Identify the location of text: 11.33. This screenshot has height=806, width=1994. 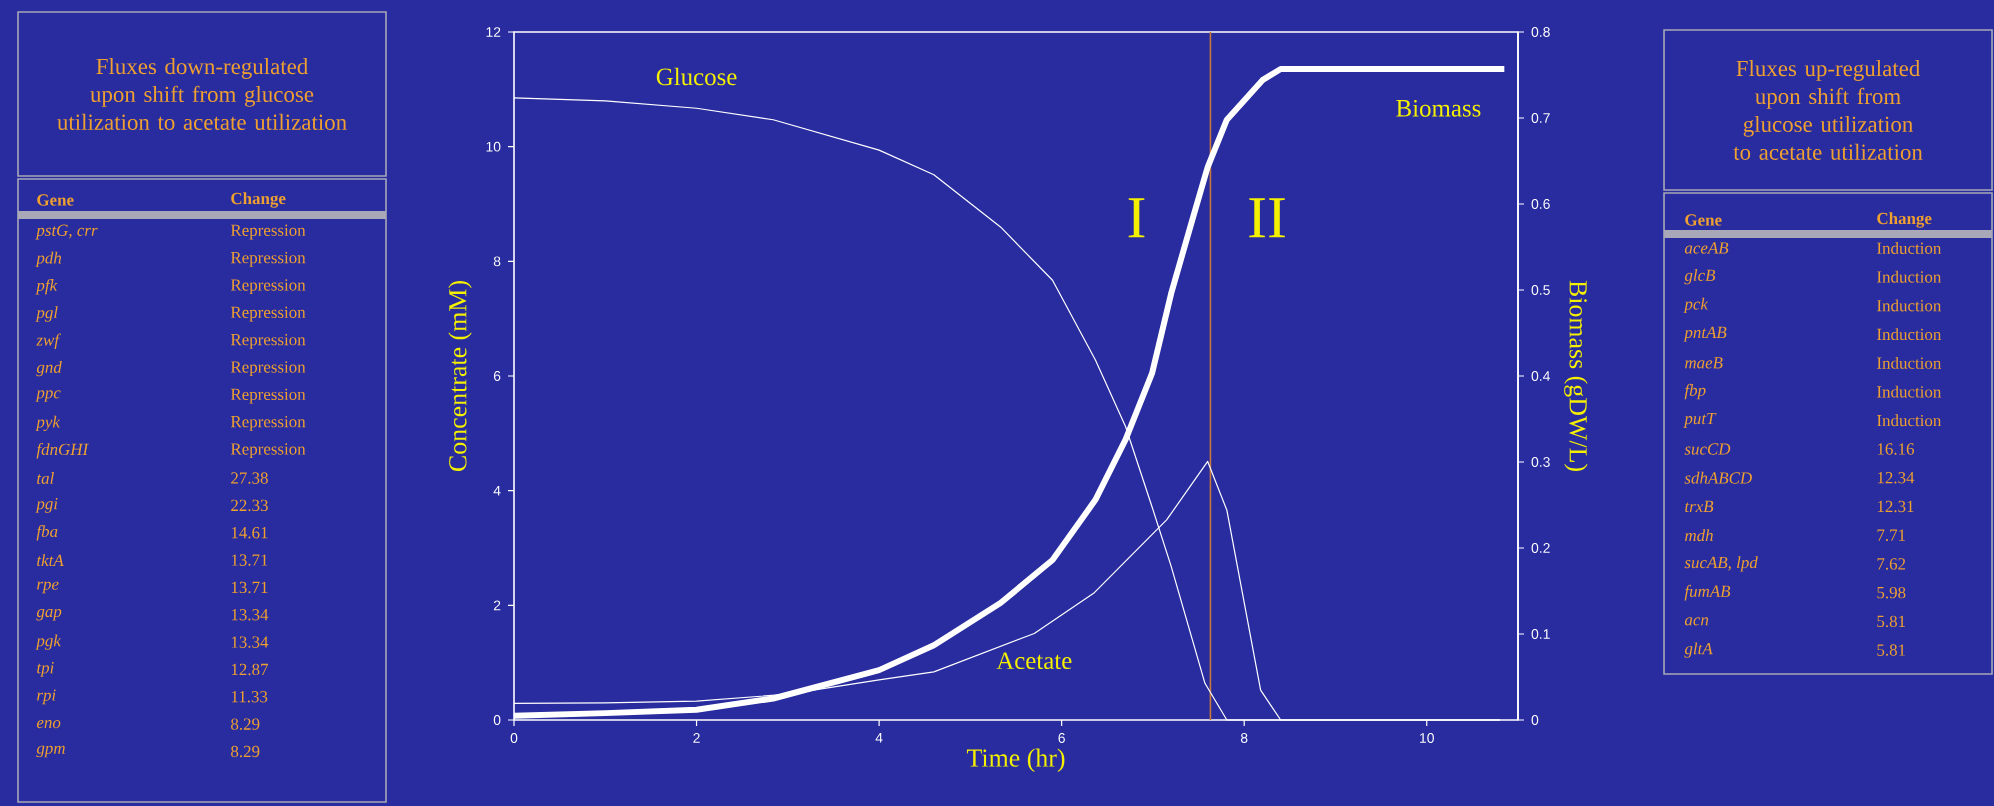
(249, 697).